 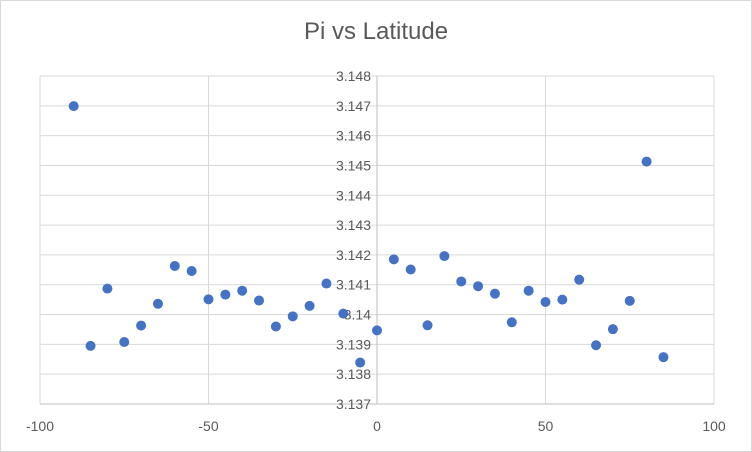 What do you see at coordinates (377, 426) in the screenshot?
I see `x-tick-label: 0` at bounding box center [377, 426].